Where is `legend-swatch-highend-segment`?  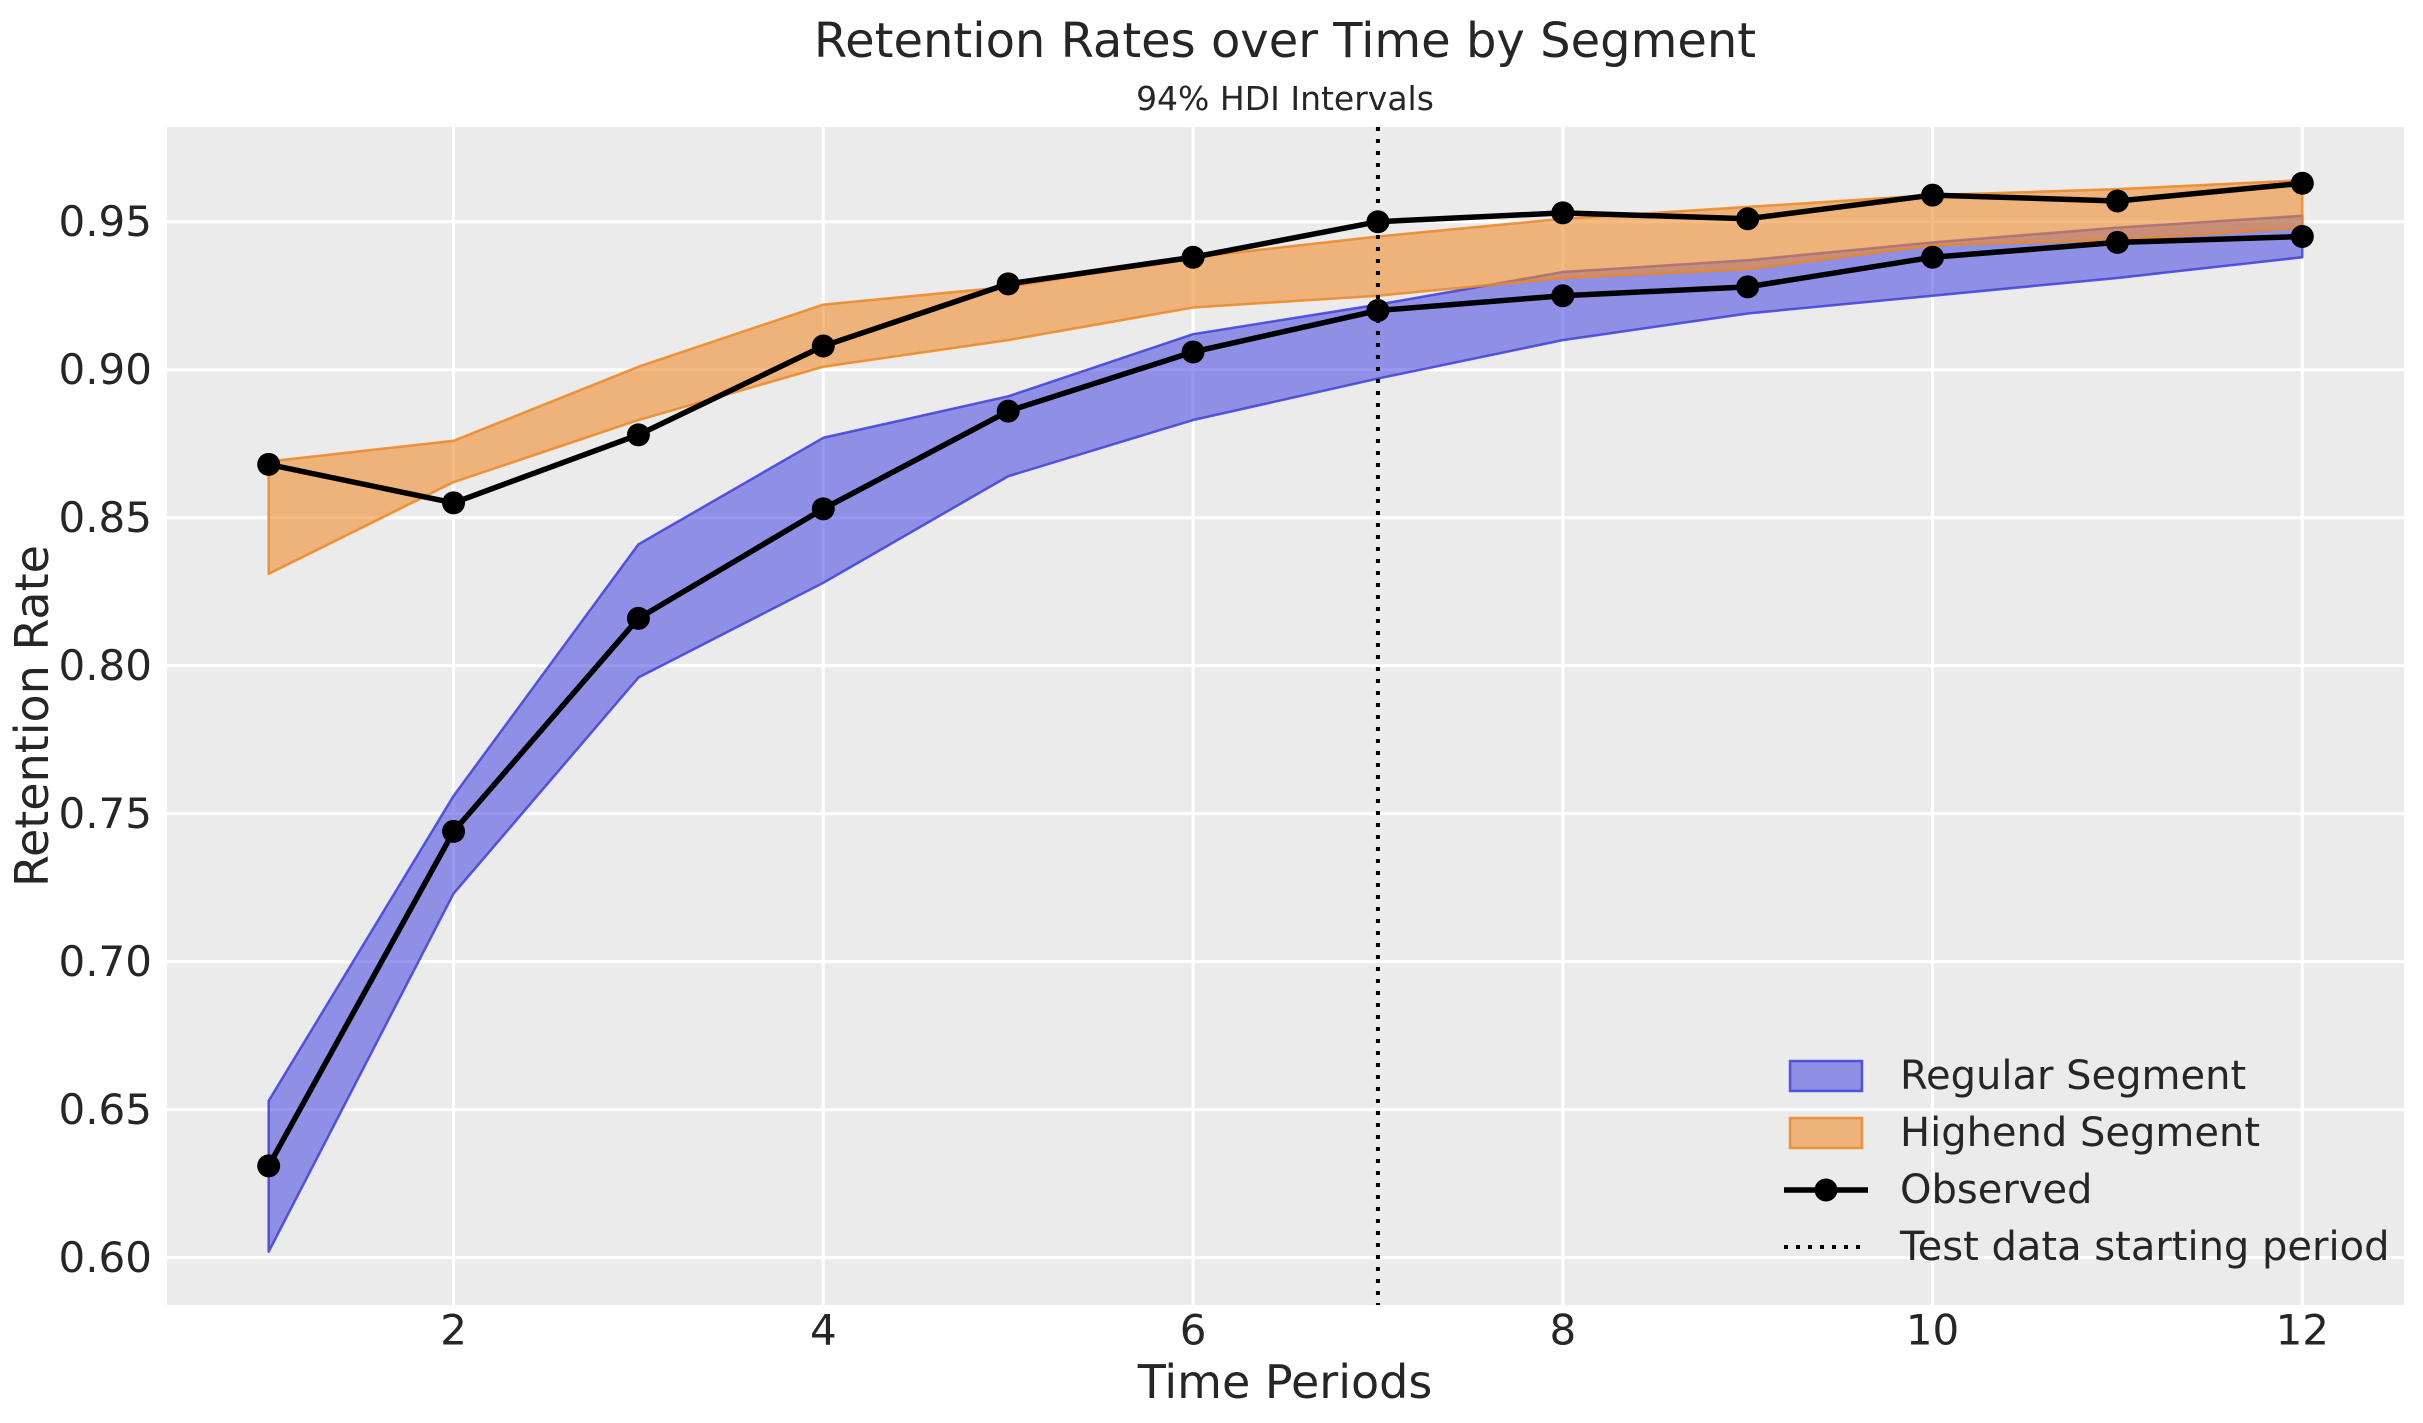
legend-swatch-highend-segment is located at coordinates (1826, 1133).